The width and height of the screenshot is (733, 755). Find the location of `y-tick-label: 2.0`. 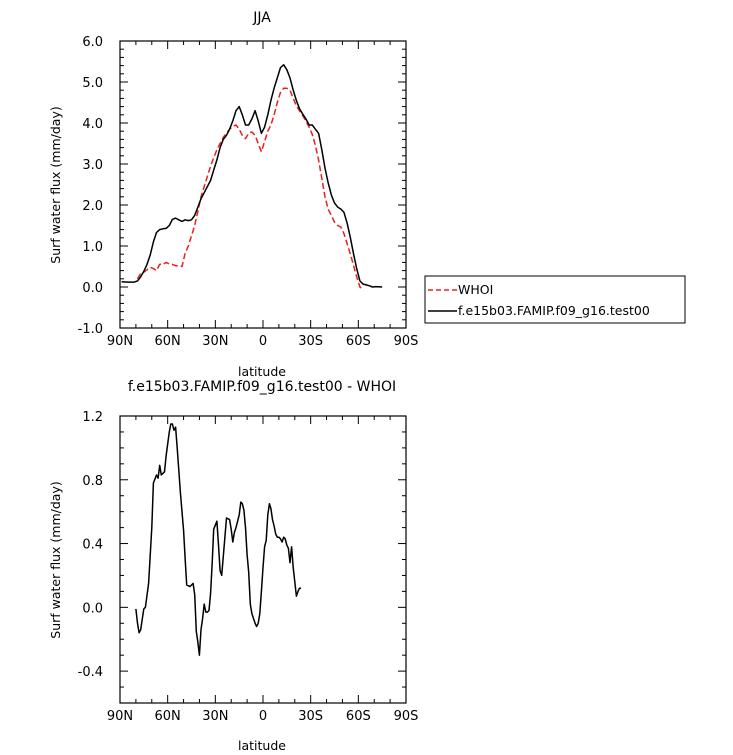

y-tick-label: 2.0 is located at coordinates (92, 206).